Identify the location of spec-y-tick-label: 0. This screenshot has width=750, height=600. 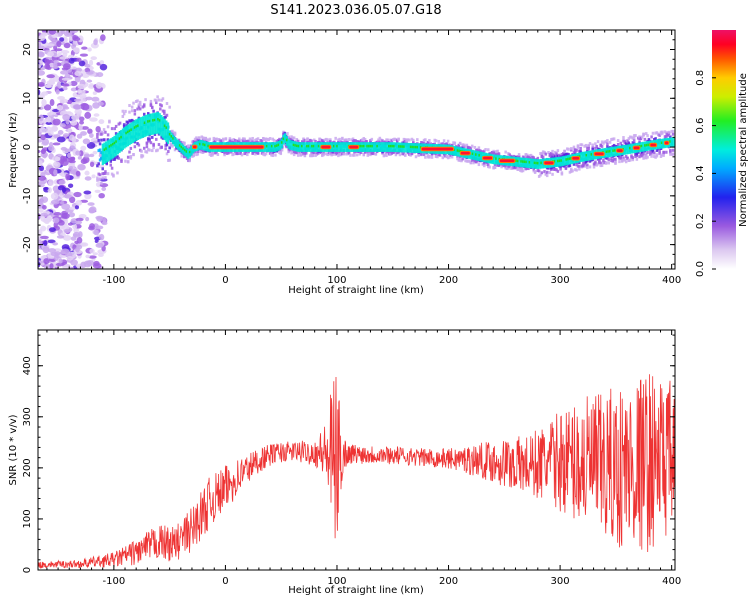
(27, 147).